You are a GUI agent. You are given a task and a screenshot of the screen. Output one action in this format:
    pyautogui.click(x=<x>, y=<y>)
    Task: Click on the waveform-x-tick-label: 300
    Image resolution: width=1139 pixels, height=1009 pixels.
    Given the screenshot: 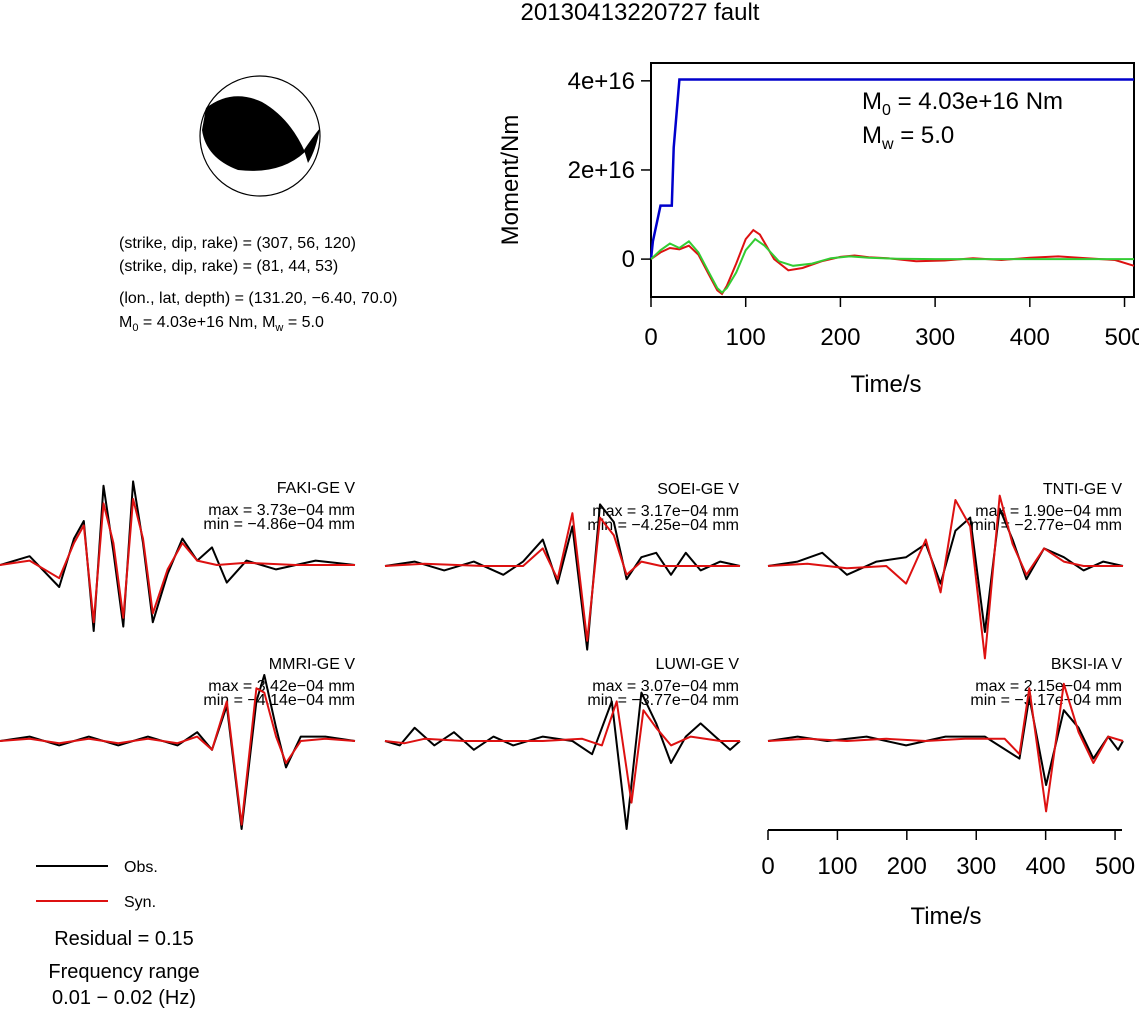 What is the action you would take?
    pyautogui.click(x=976, y=866)
    